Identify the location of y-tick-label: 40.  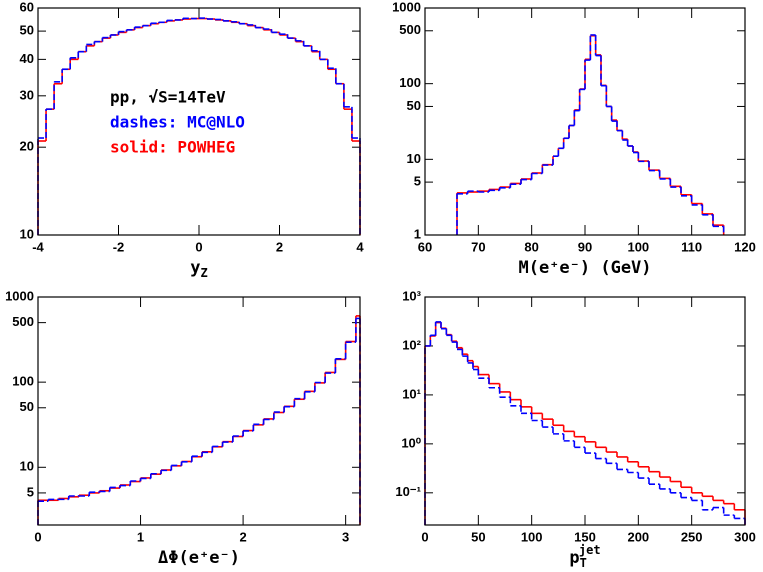
(27, 58).